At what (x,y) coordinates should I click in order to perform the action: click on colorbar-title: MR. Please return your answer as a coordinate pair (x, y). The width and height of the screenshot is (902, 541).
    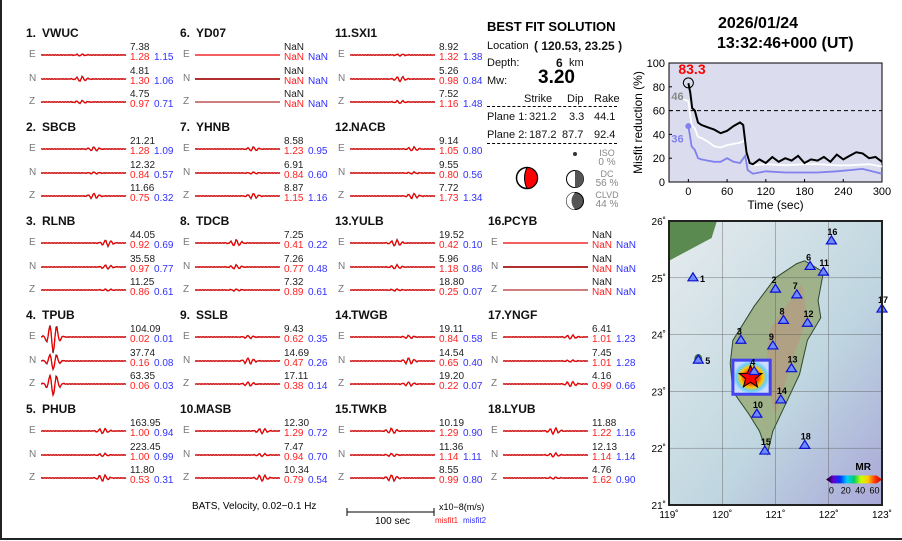
    Looking at the image, I should click on (863, 467).